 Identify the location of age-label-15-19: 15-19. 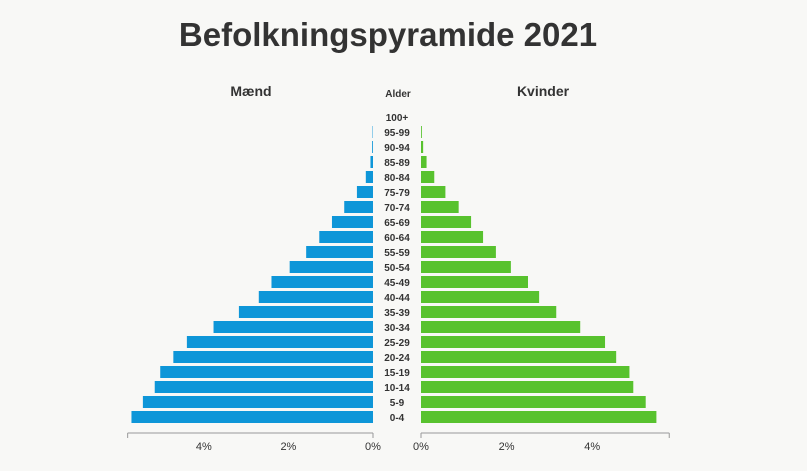
(397, 373).